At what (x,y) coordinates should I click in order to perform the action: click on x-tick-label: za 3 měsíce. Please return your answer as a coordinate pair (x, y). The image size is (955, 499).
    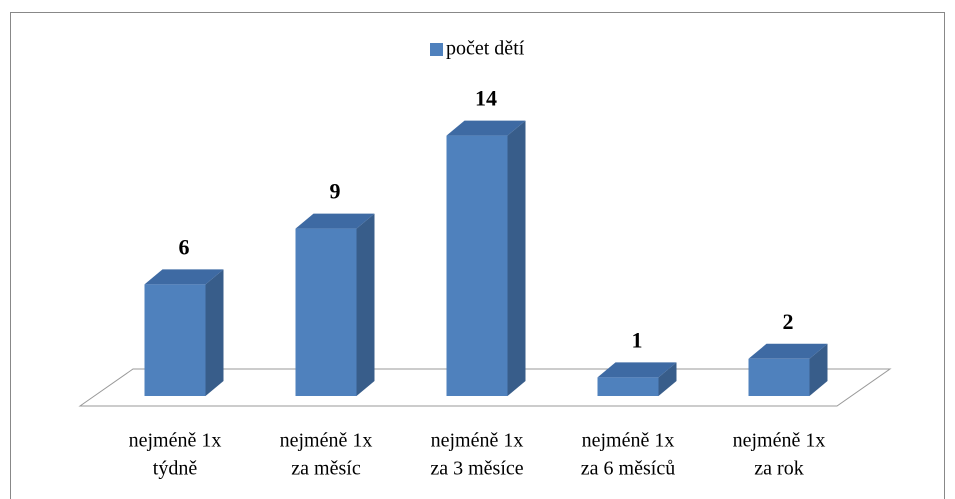
    Looking at the image, I should click on (476, 469).